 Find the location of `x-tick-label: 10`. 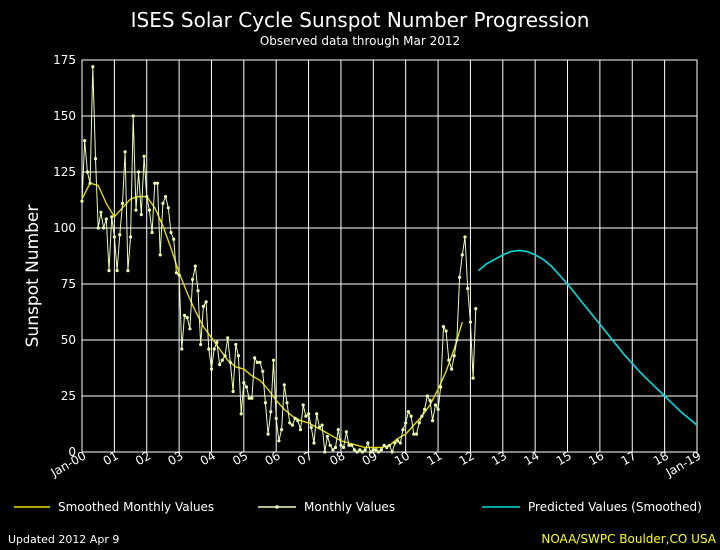

x-tick-label: 10 is located at coordinates (402, 458).